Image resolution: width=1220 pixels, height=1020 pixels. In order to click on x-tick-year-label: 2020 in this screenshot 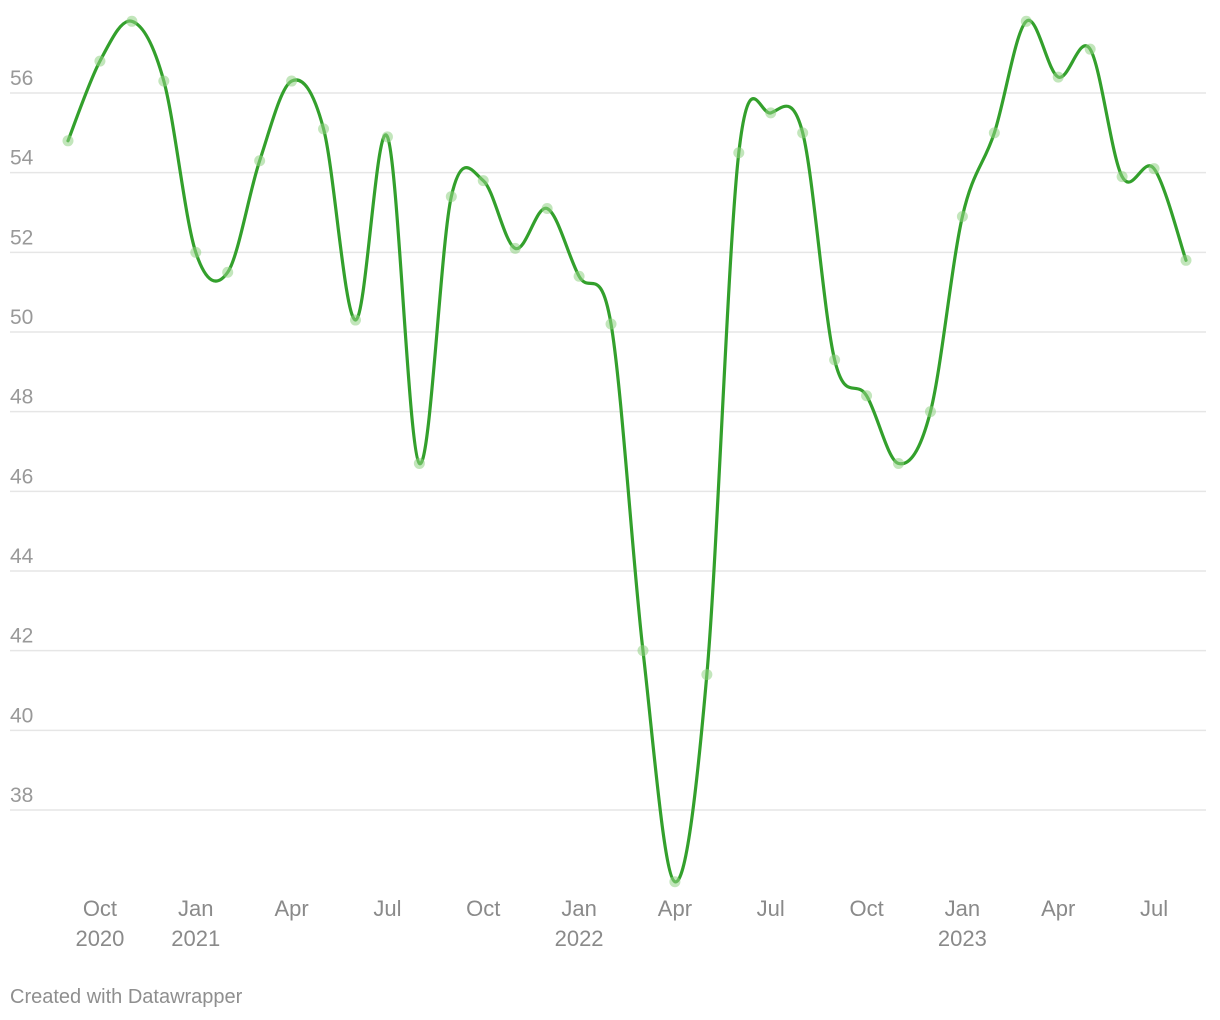, I will do `click(99, 938)`.